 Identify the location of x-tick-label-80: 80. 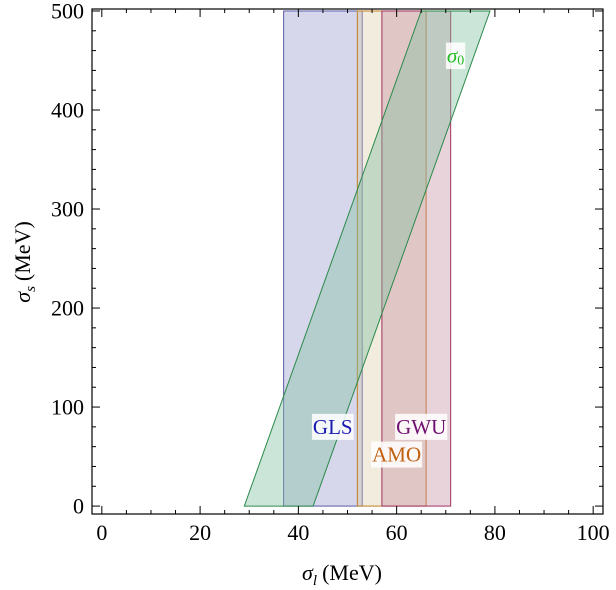
(495, 532).